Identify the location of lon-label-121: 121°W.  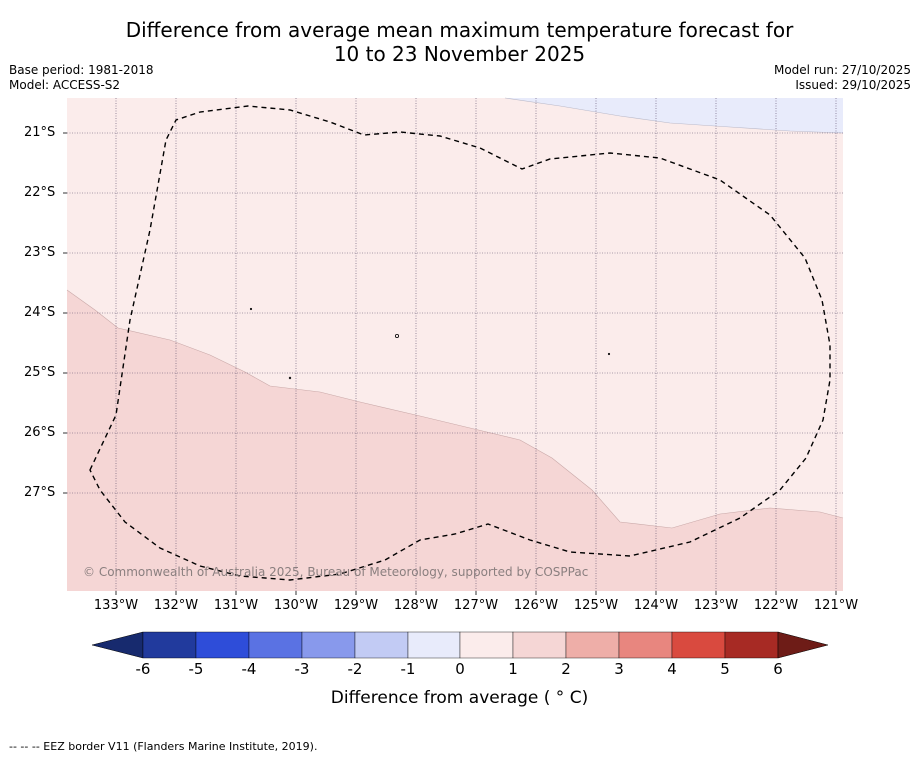
(836, 605).